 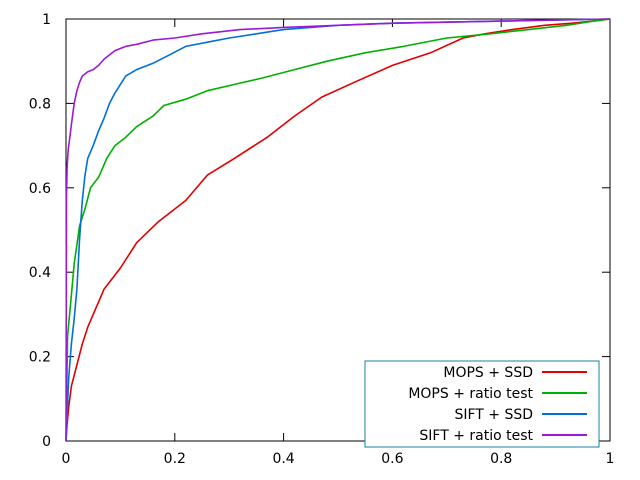 What do you see at coordinates (40, 358) in the screenshot?
I see `y-tick-label: 0.2` at bounding box center [40, 358].